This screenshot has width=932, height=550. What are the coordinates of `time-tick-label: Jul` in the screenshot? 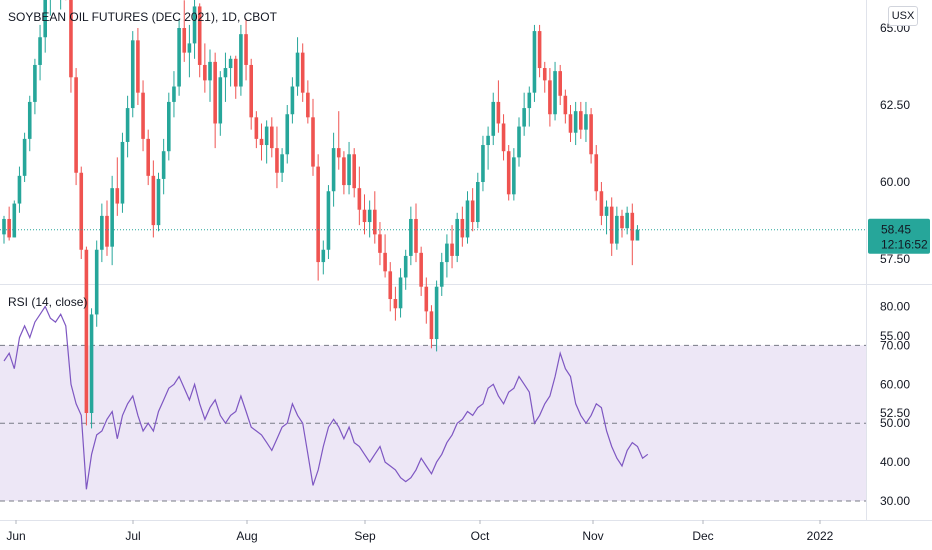 It's located at (132, 536).